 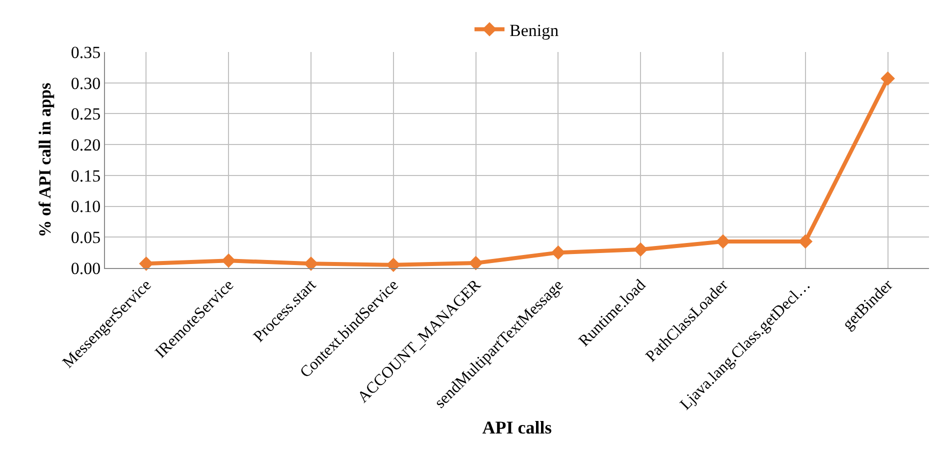 What do you see at coordinates (85, 206) in the screenshot?
I see `y-tick-label: 0.10` at bounding box center [85, 206].